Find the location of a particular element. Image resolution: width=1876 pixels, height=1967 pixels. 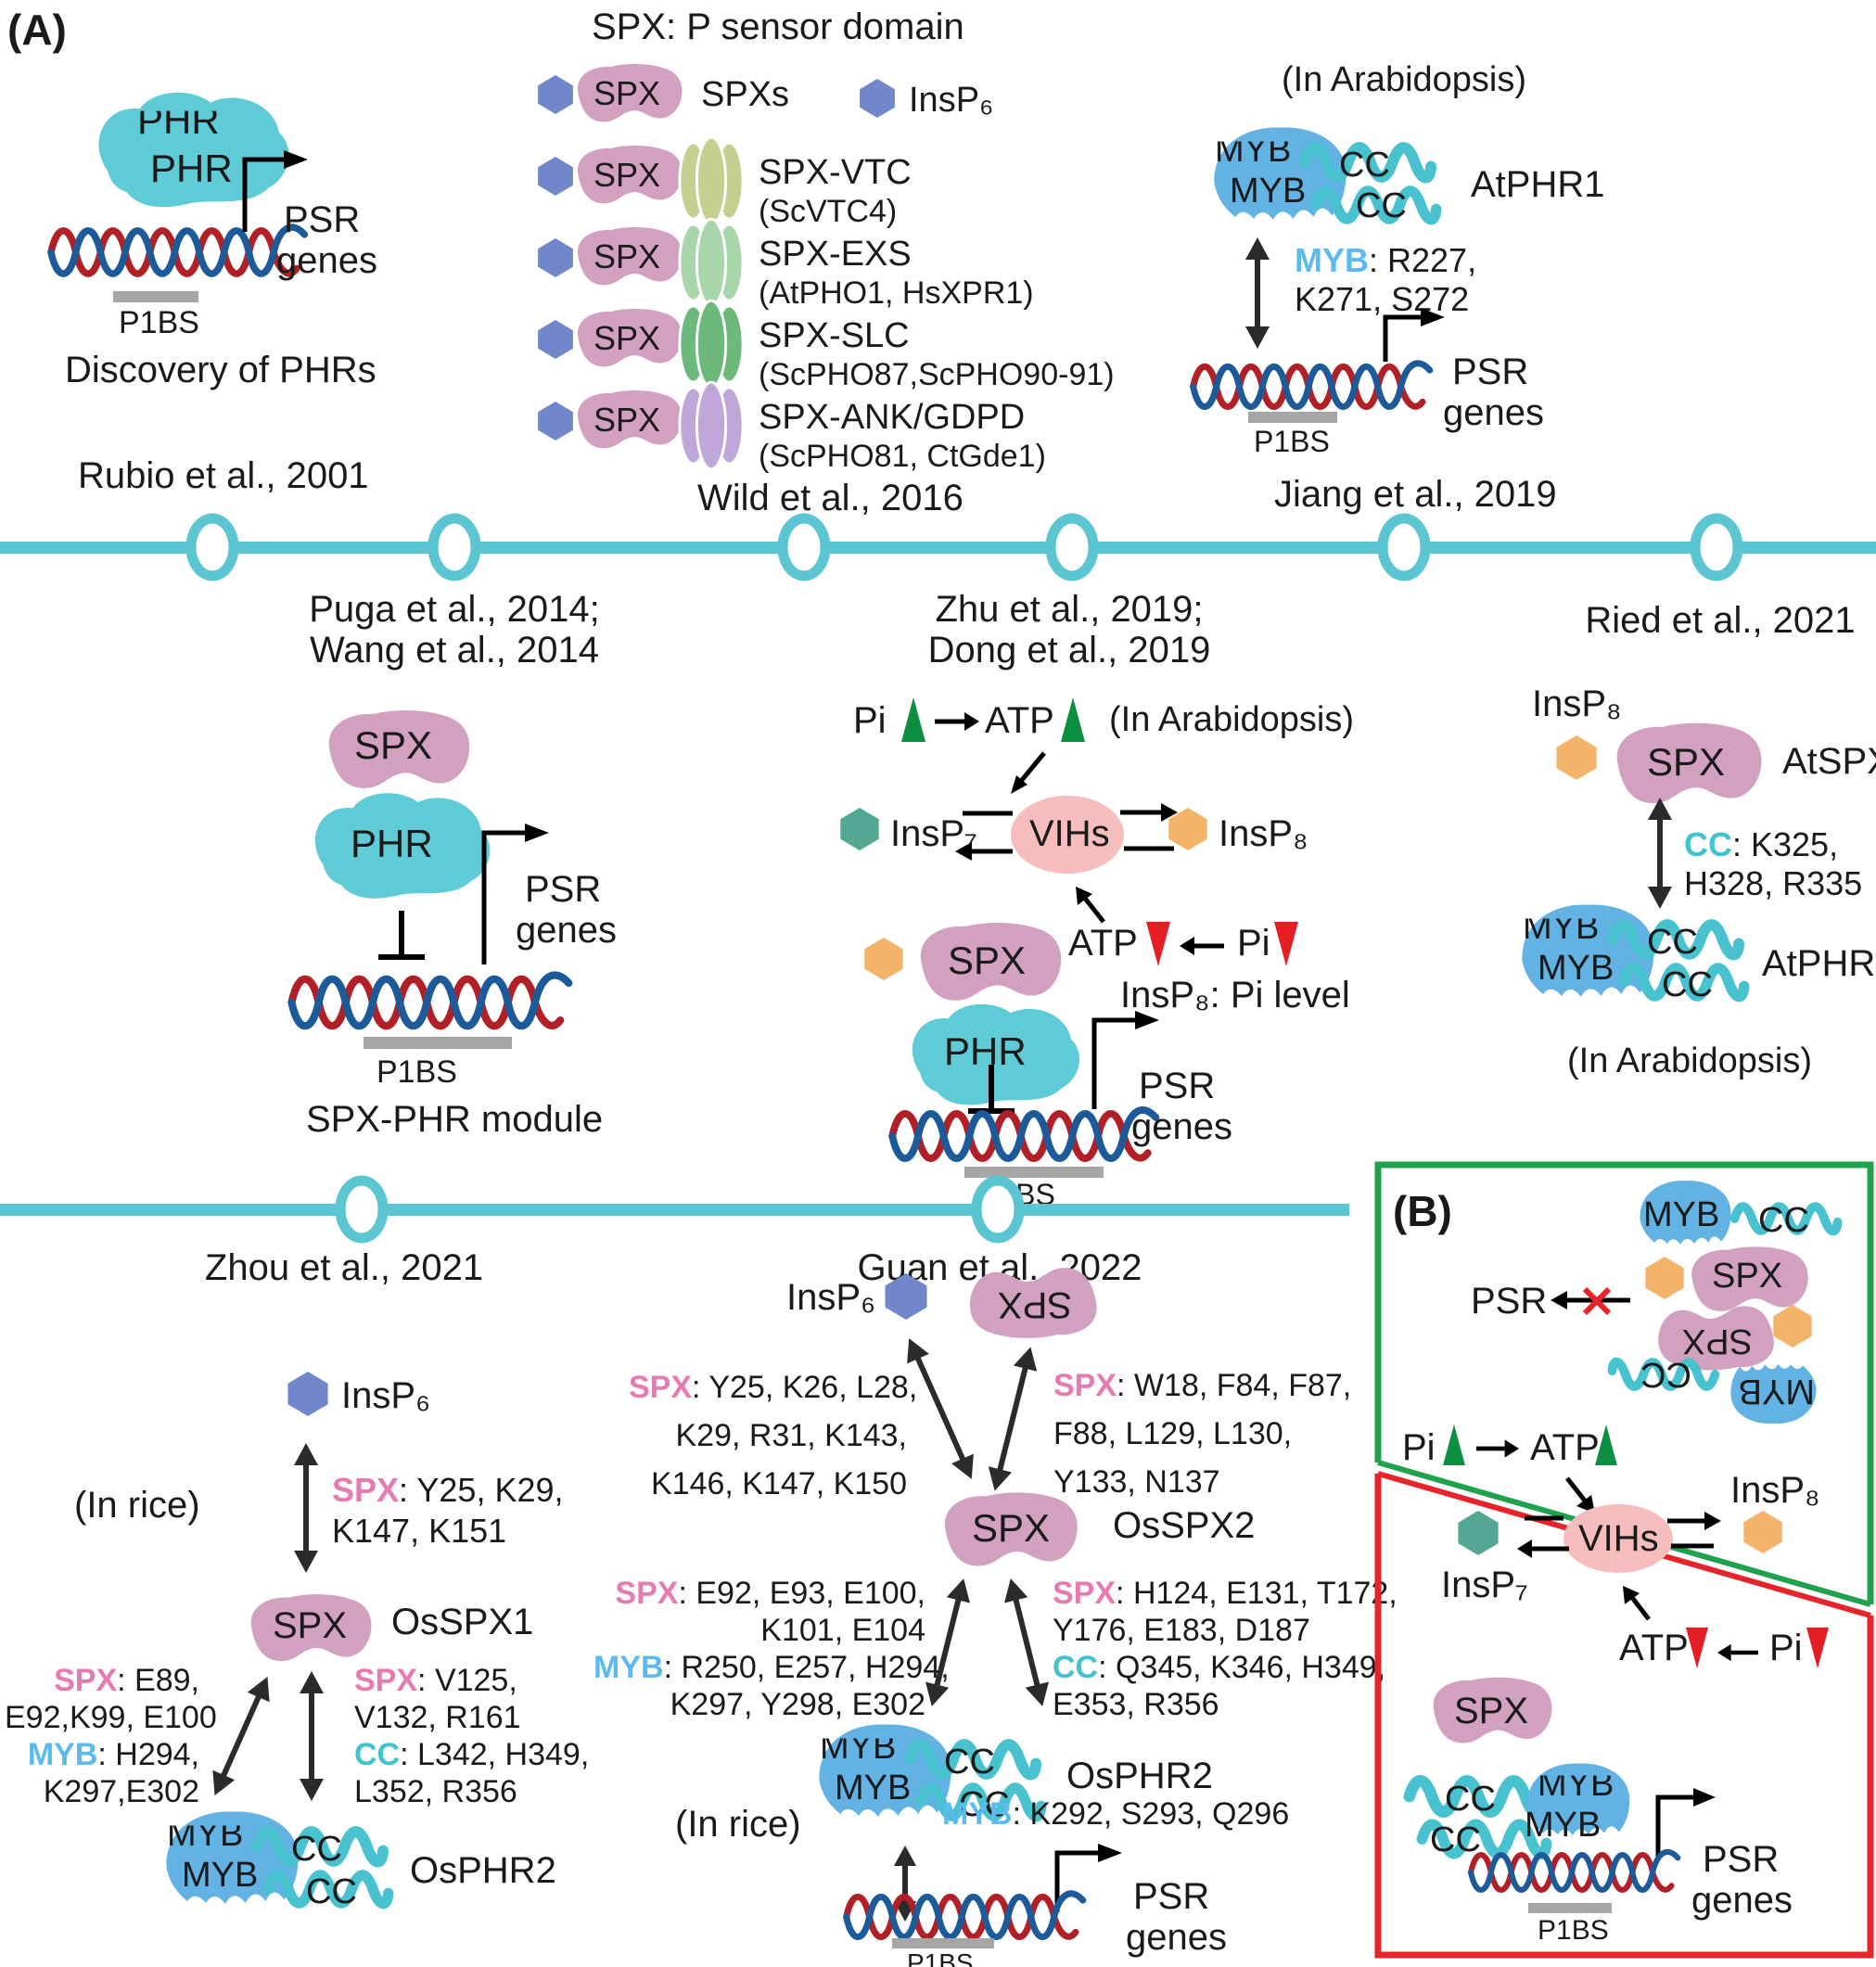

slc-sub-label: (ScPHO87,ScPHO90-91) is located at coordinates (937, 374).